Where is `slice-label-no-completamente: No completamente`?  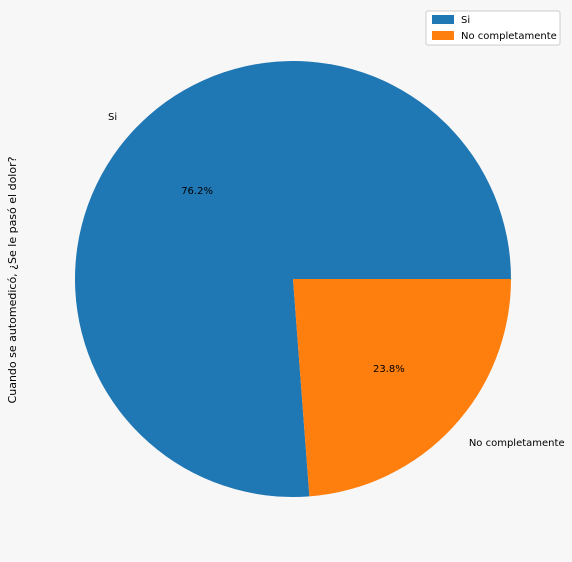
slice-label-no-completamente: No completamente is located at coordinates (517, 443).